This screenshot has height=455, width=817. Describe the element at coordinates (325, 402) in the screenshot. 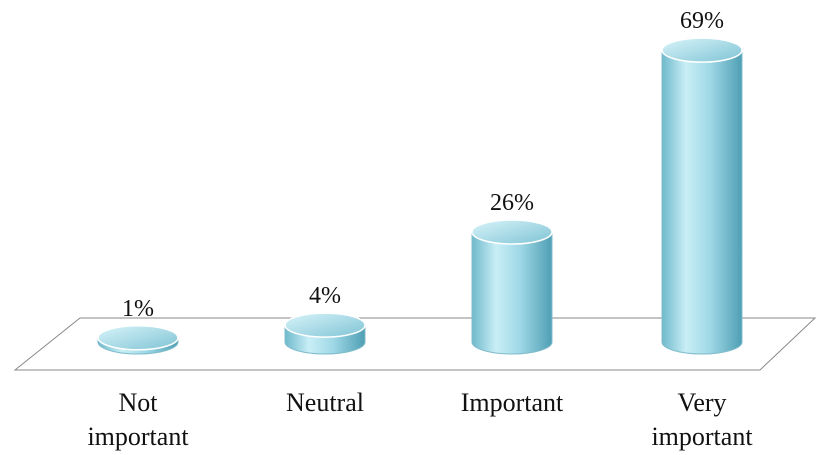

I see `x-tick-label: Neutral` at that location.